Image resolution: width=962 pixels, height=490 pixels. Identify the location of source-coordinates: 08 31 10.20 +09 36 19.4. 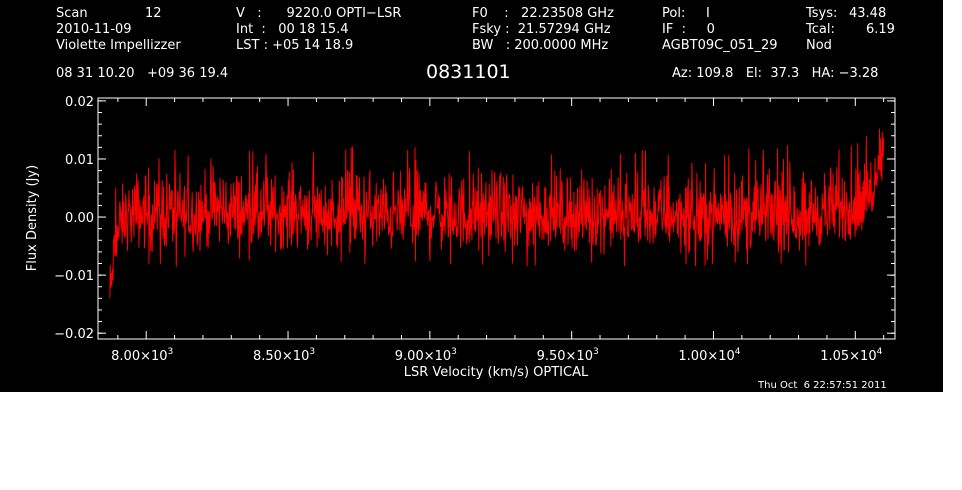
(142, 73).